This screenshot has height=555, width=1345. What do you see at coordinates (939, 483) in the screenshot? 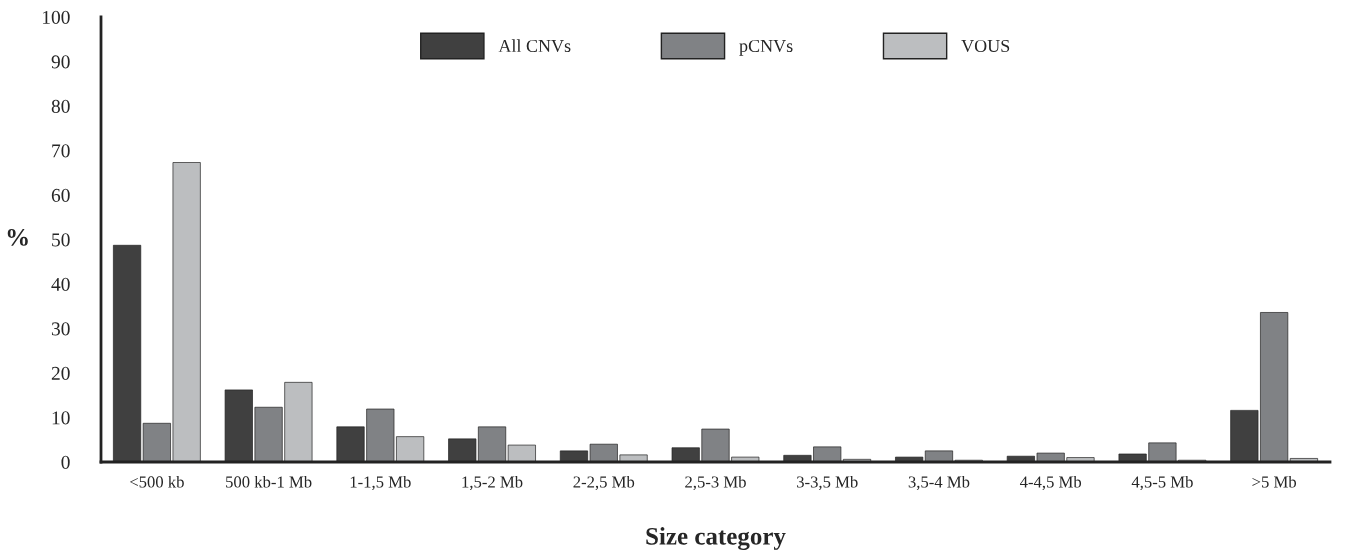
I see `x-tick-label: 3,5-4 Mb` at bounding box center [939, 483].